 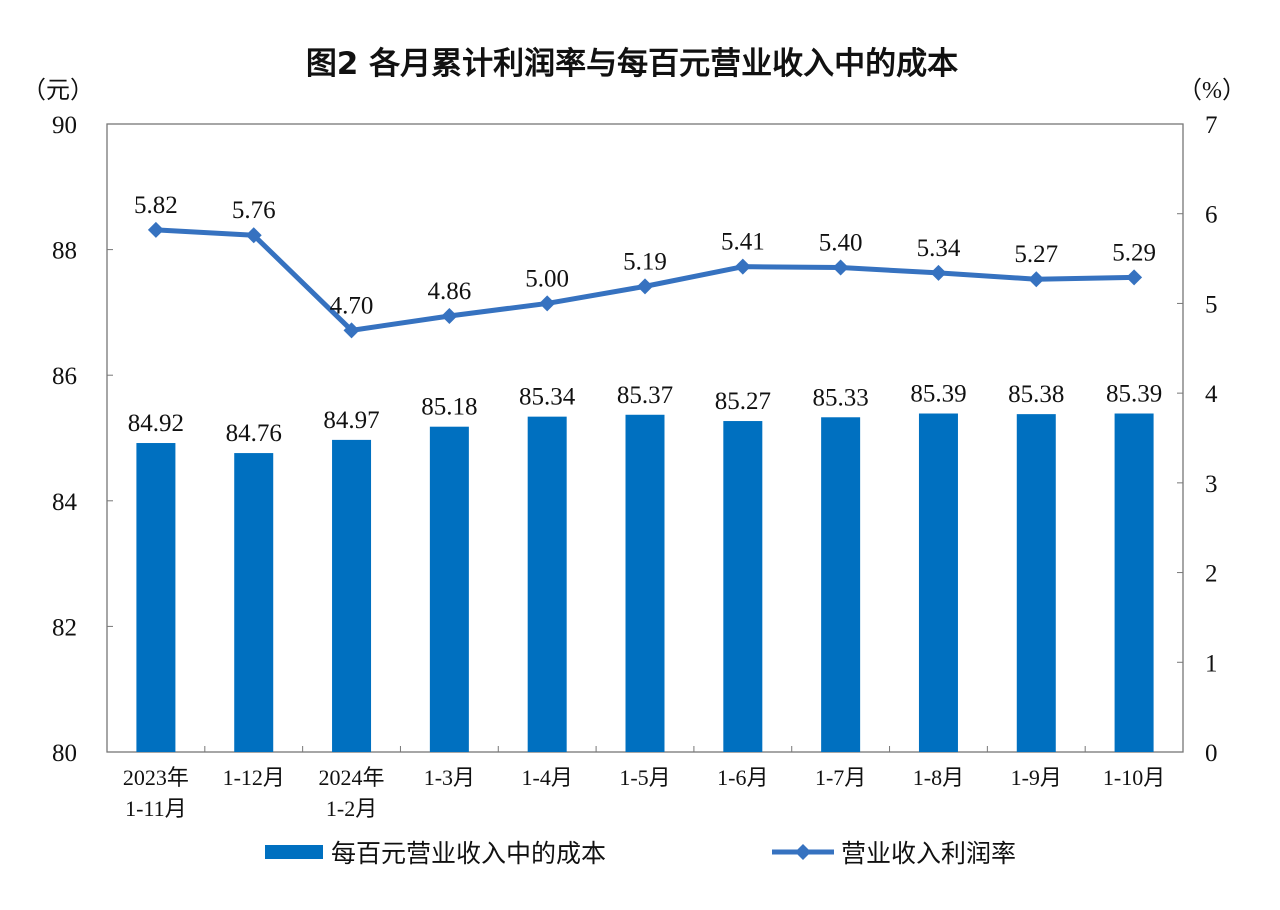 I want to click on line-data-label: 5.27, so click(x=1036, y=254).